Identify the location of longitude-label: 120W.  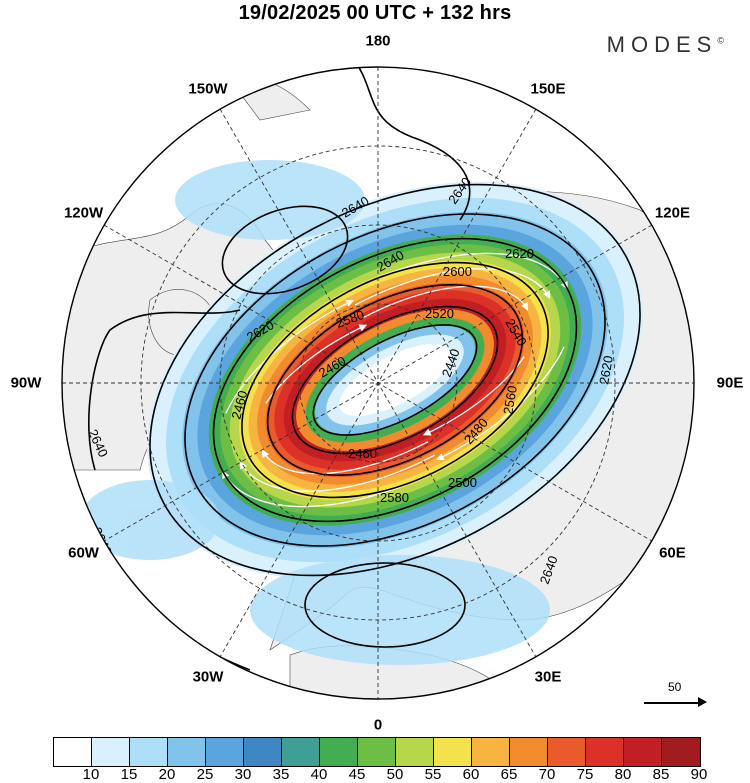
(83, 213).